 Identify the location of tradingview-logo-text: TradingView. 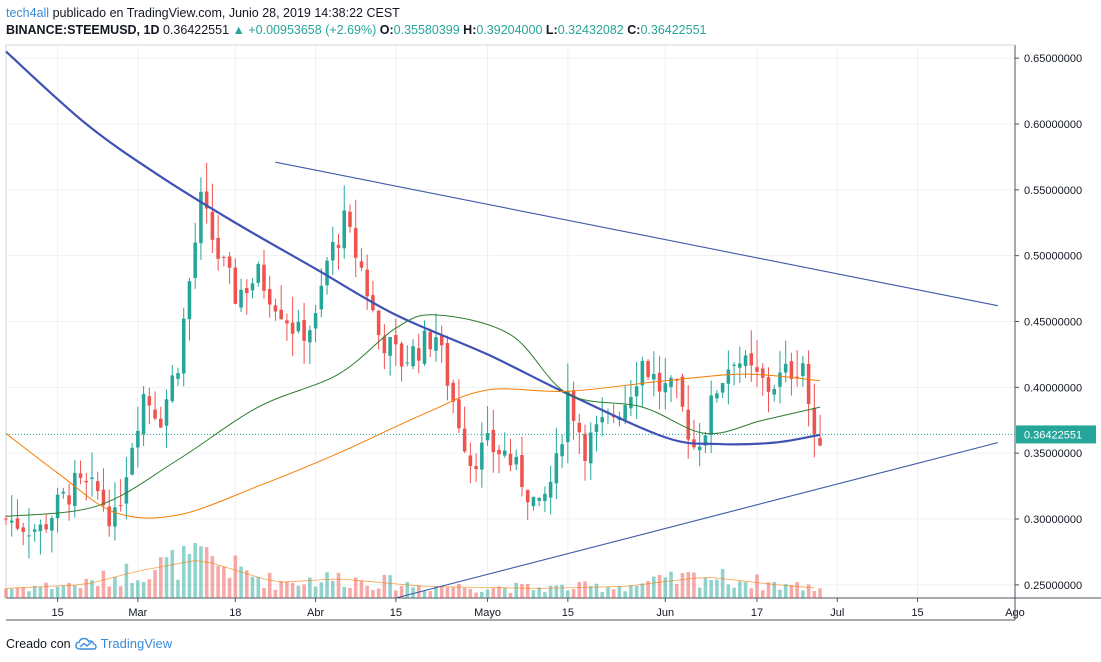
(136, 643).